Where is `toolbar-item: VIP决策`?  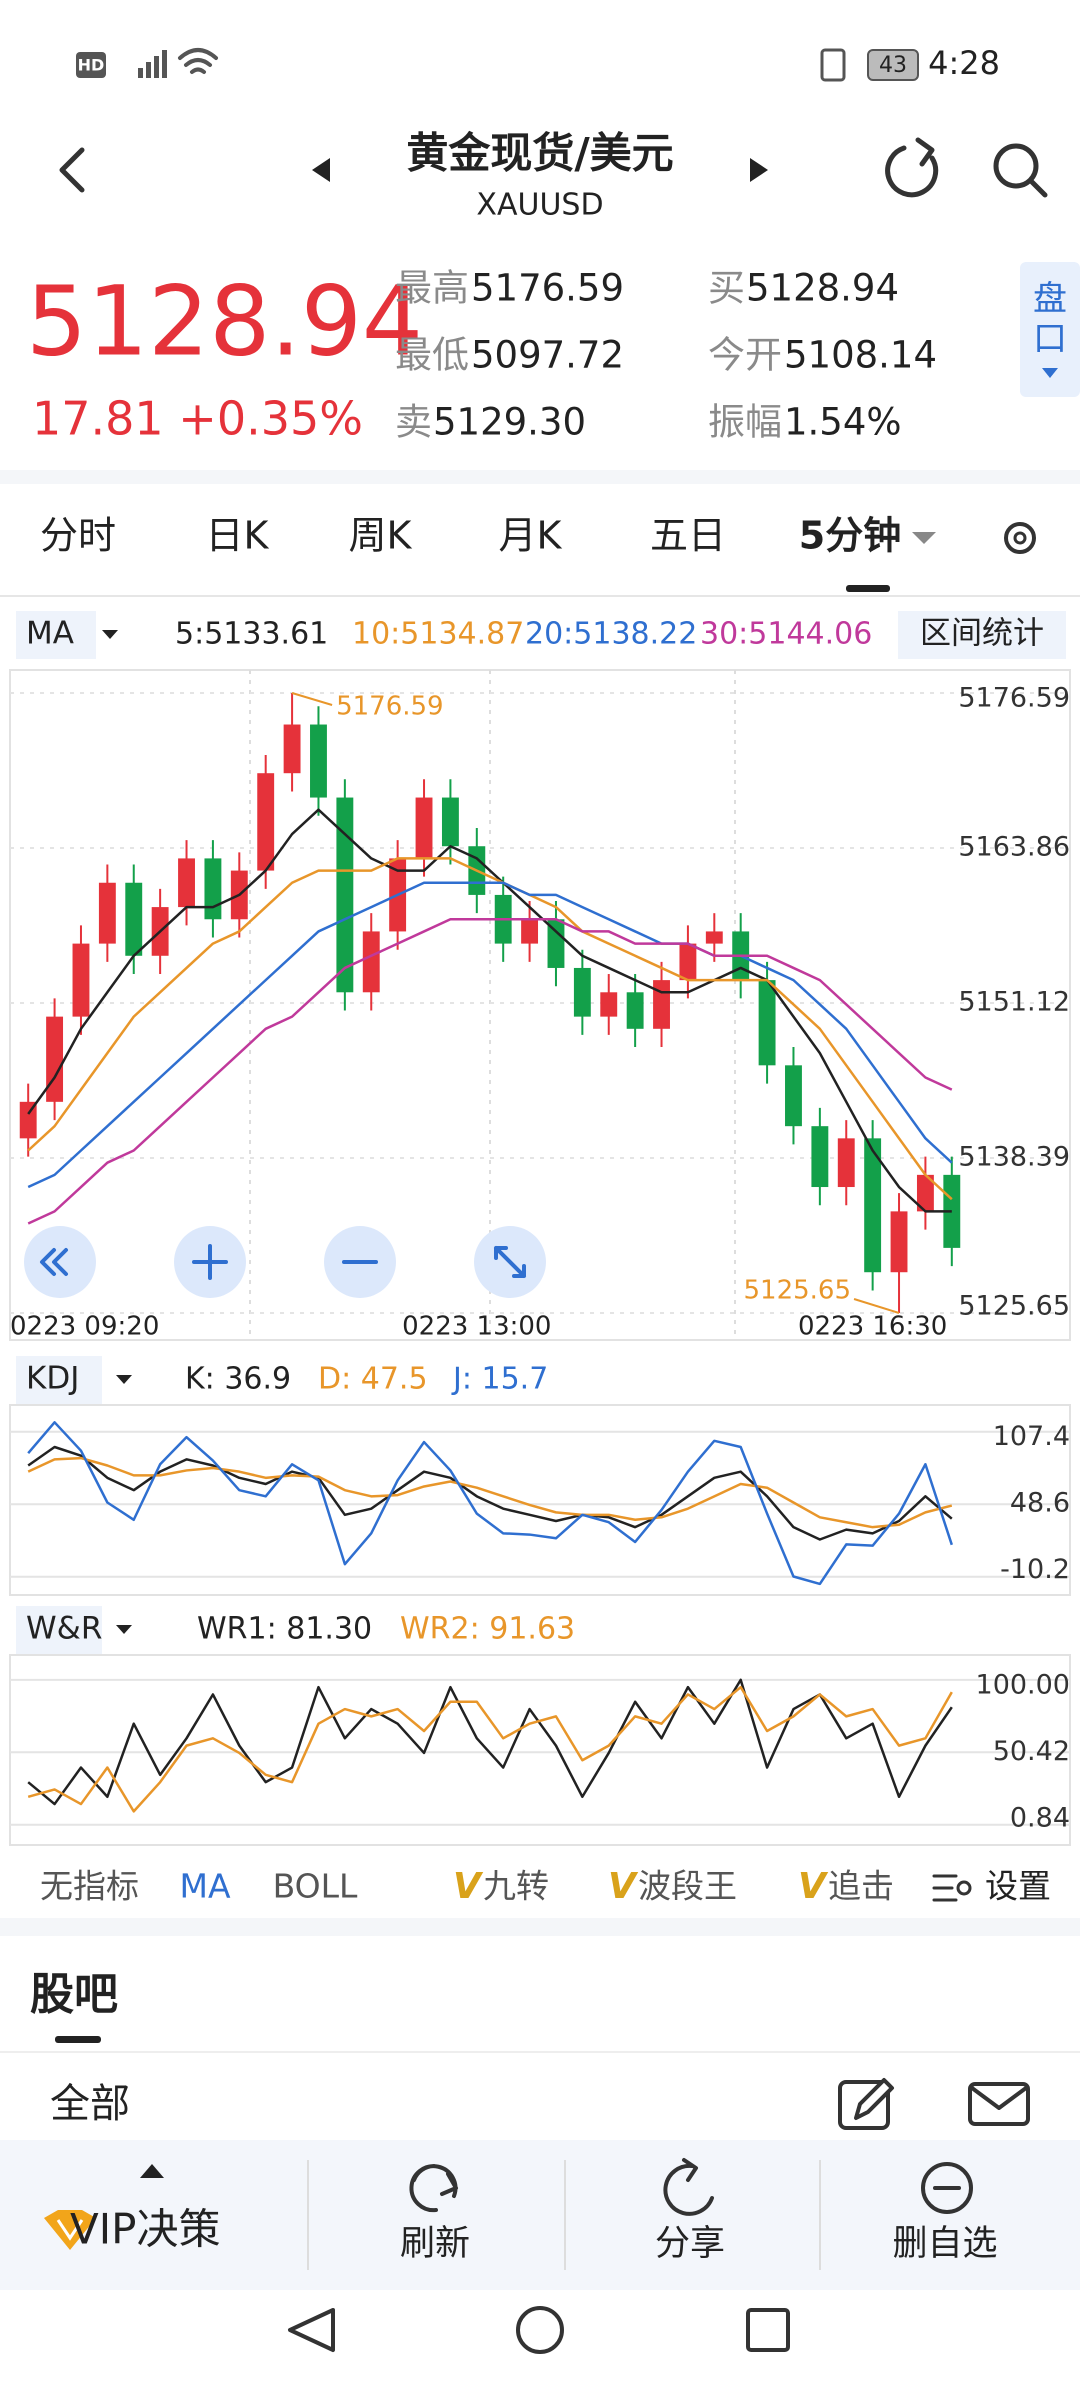 toolbar-item: VIP决策 is located at coordinates (145, 2229).